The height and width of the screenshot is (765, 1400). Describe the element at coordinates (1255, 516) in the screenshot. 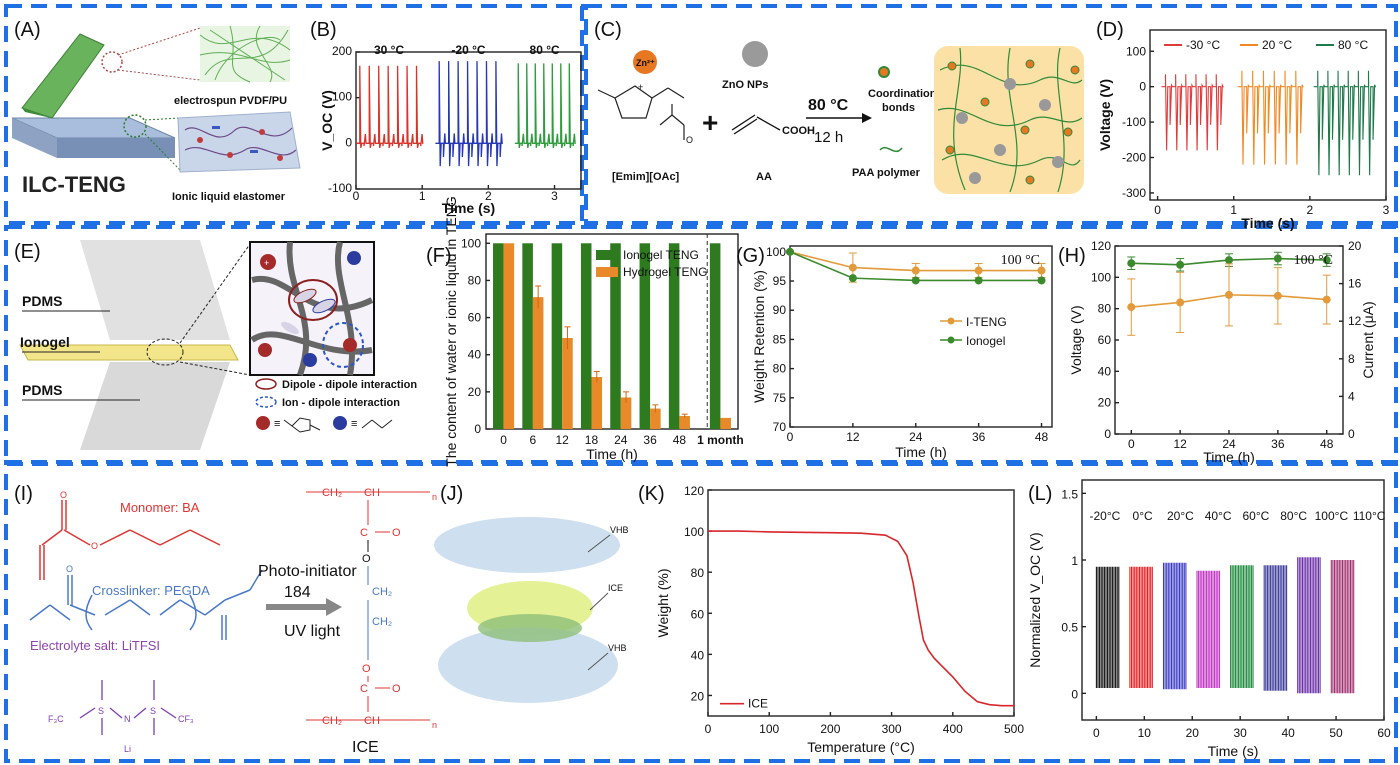

I see `legend-label: 60°C` at that location.